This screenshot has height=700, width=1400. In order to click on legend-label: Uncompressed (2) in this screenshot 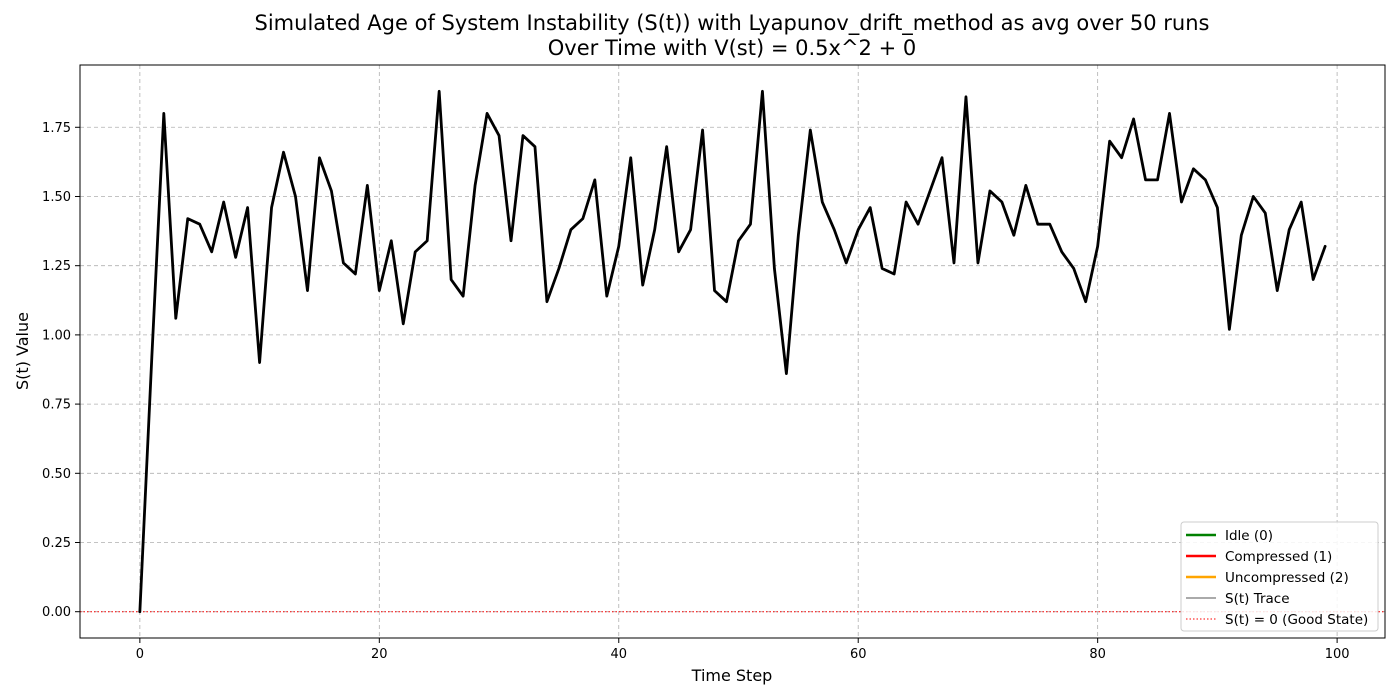, I will do `click(1287, 578)`.